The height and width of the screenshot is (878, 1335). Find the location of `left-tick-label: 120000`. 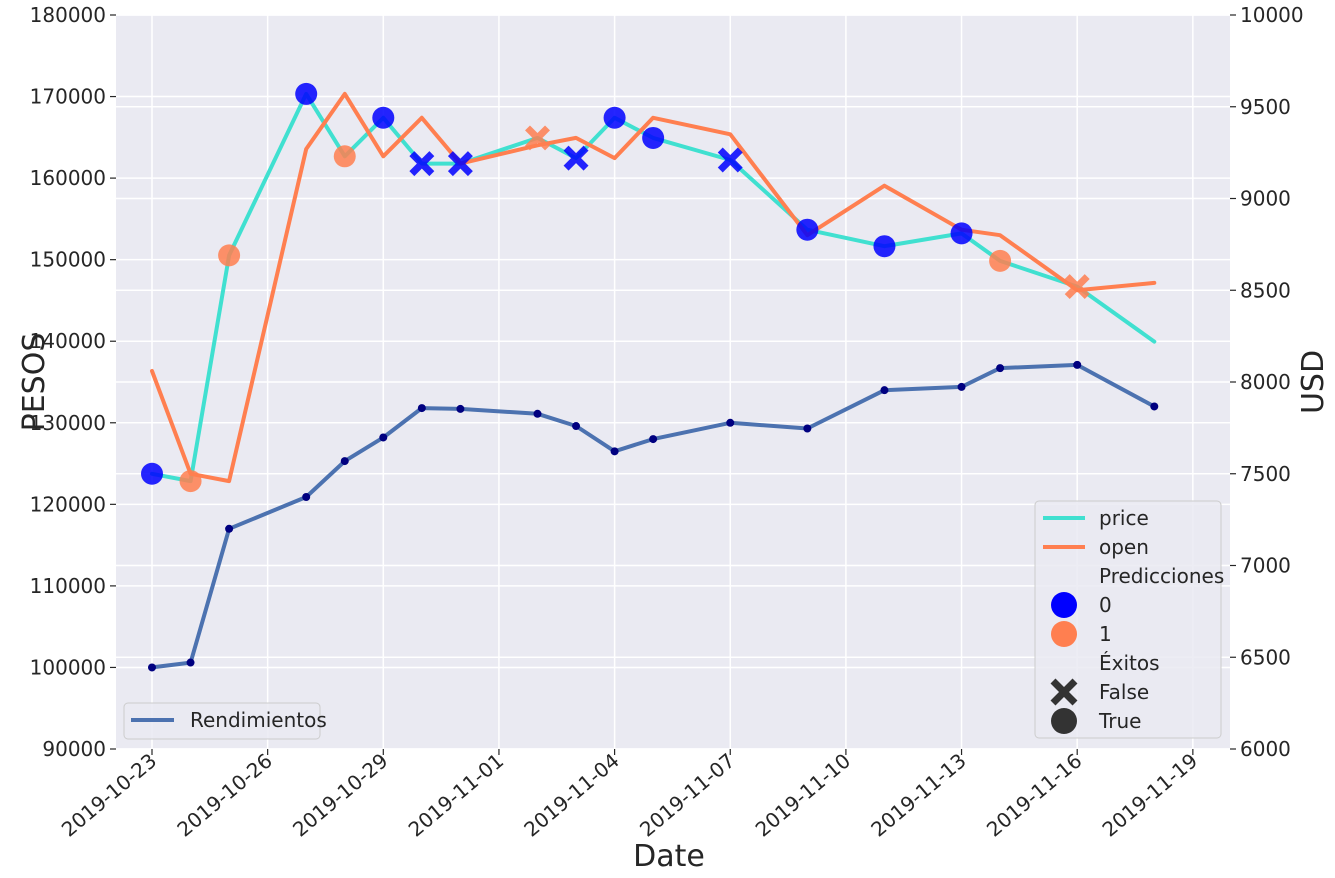

left-tick-label: 120000 is located at coordinates (68, 504).